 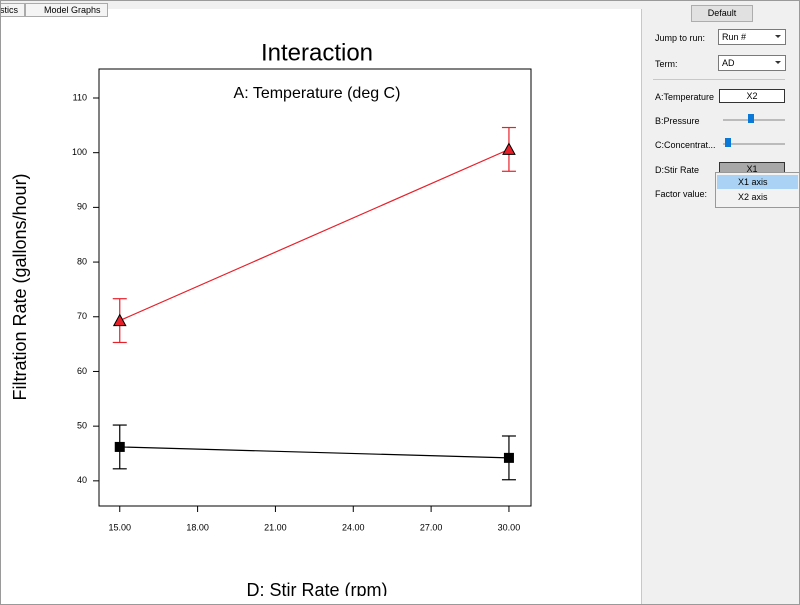 What do you see at coordinates (82, 371) in the screenshot?
I see `y-tick-label: 60` at bounding box center [82, 371].